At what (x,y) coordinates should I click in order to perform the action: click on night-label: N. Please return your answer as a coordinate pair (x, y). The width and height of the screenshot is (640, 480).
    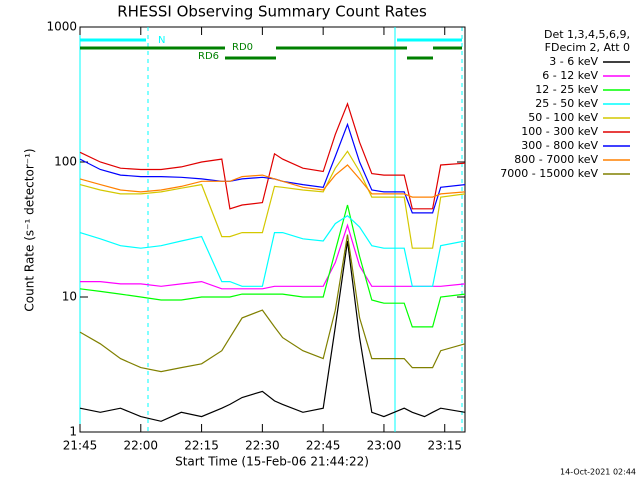
    Looking at the image, I should click on (161, 40).